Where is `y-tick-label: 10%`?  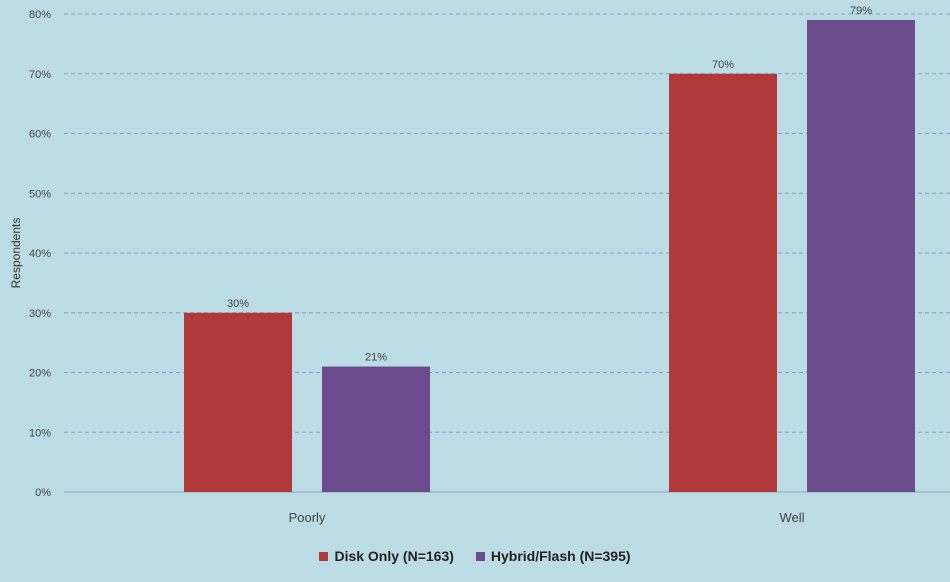
y-tick-label: 10% is located at coordinates (40, 433).